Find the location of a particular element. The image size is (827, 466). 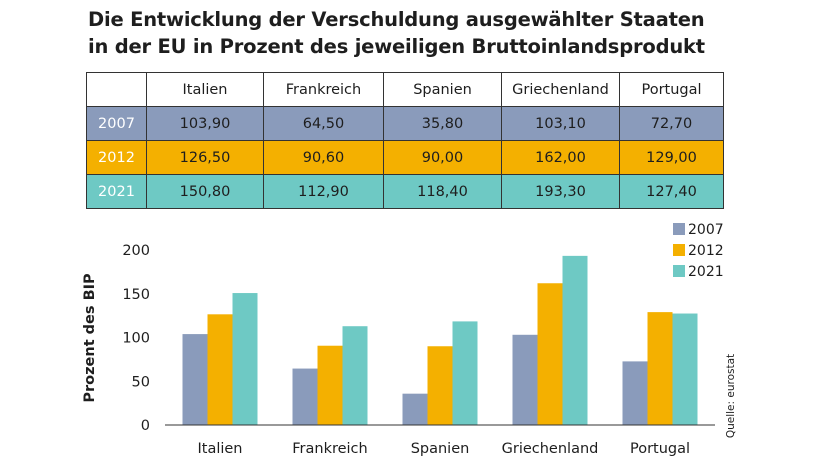

table-corner-cell is located at coordinates (116, 89).